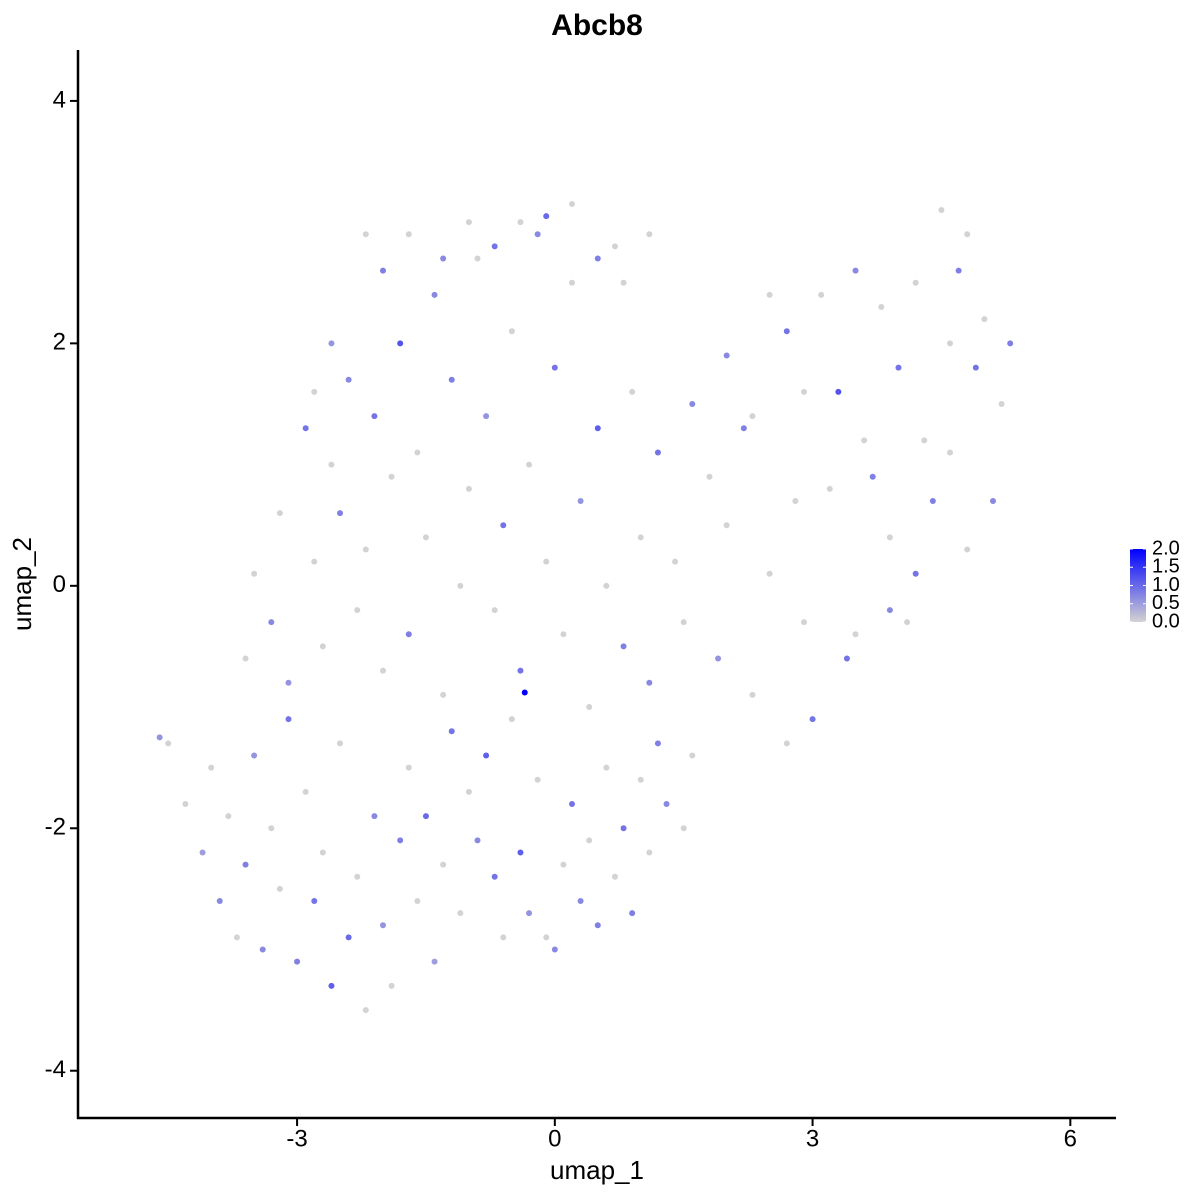 This screenshot has height=1200, width=1200. Describe the element at coordinates (1166, 548) in the screenshot. I see `colorbar-label: 2.0` at that location.